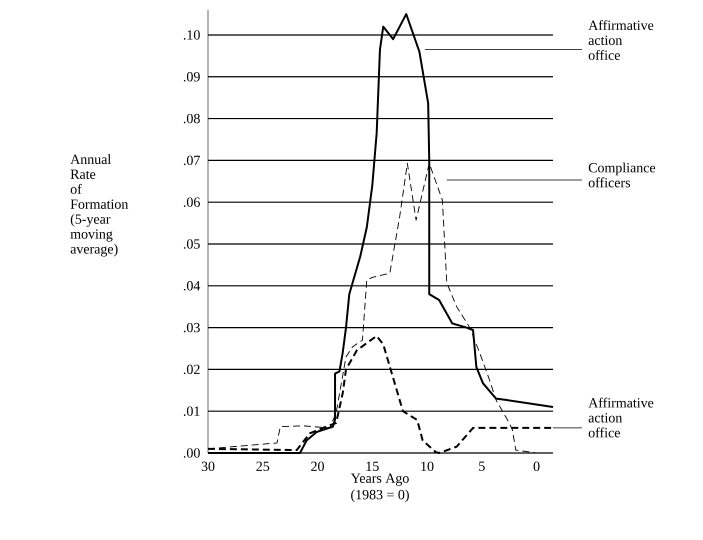 This screenshot has height=540, width=703. I want to click on y-tick-label: .04, so click(192, 286).